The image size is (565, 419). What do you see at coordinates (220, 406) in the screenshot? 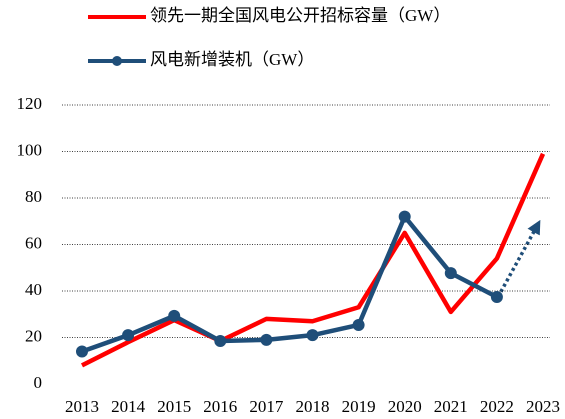
I see `x-tick-label: 2016` at bounding box center [220, 406].